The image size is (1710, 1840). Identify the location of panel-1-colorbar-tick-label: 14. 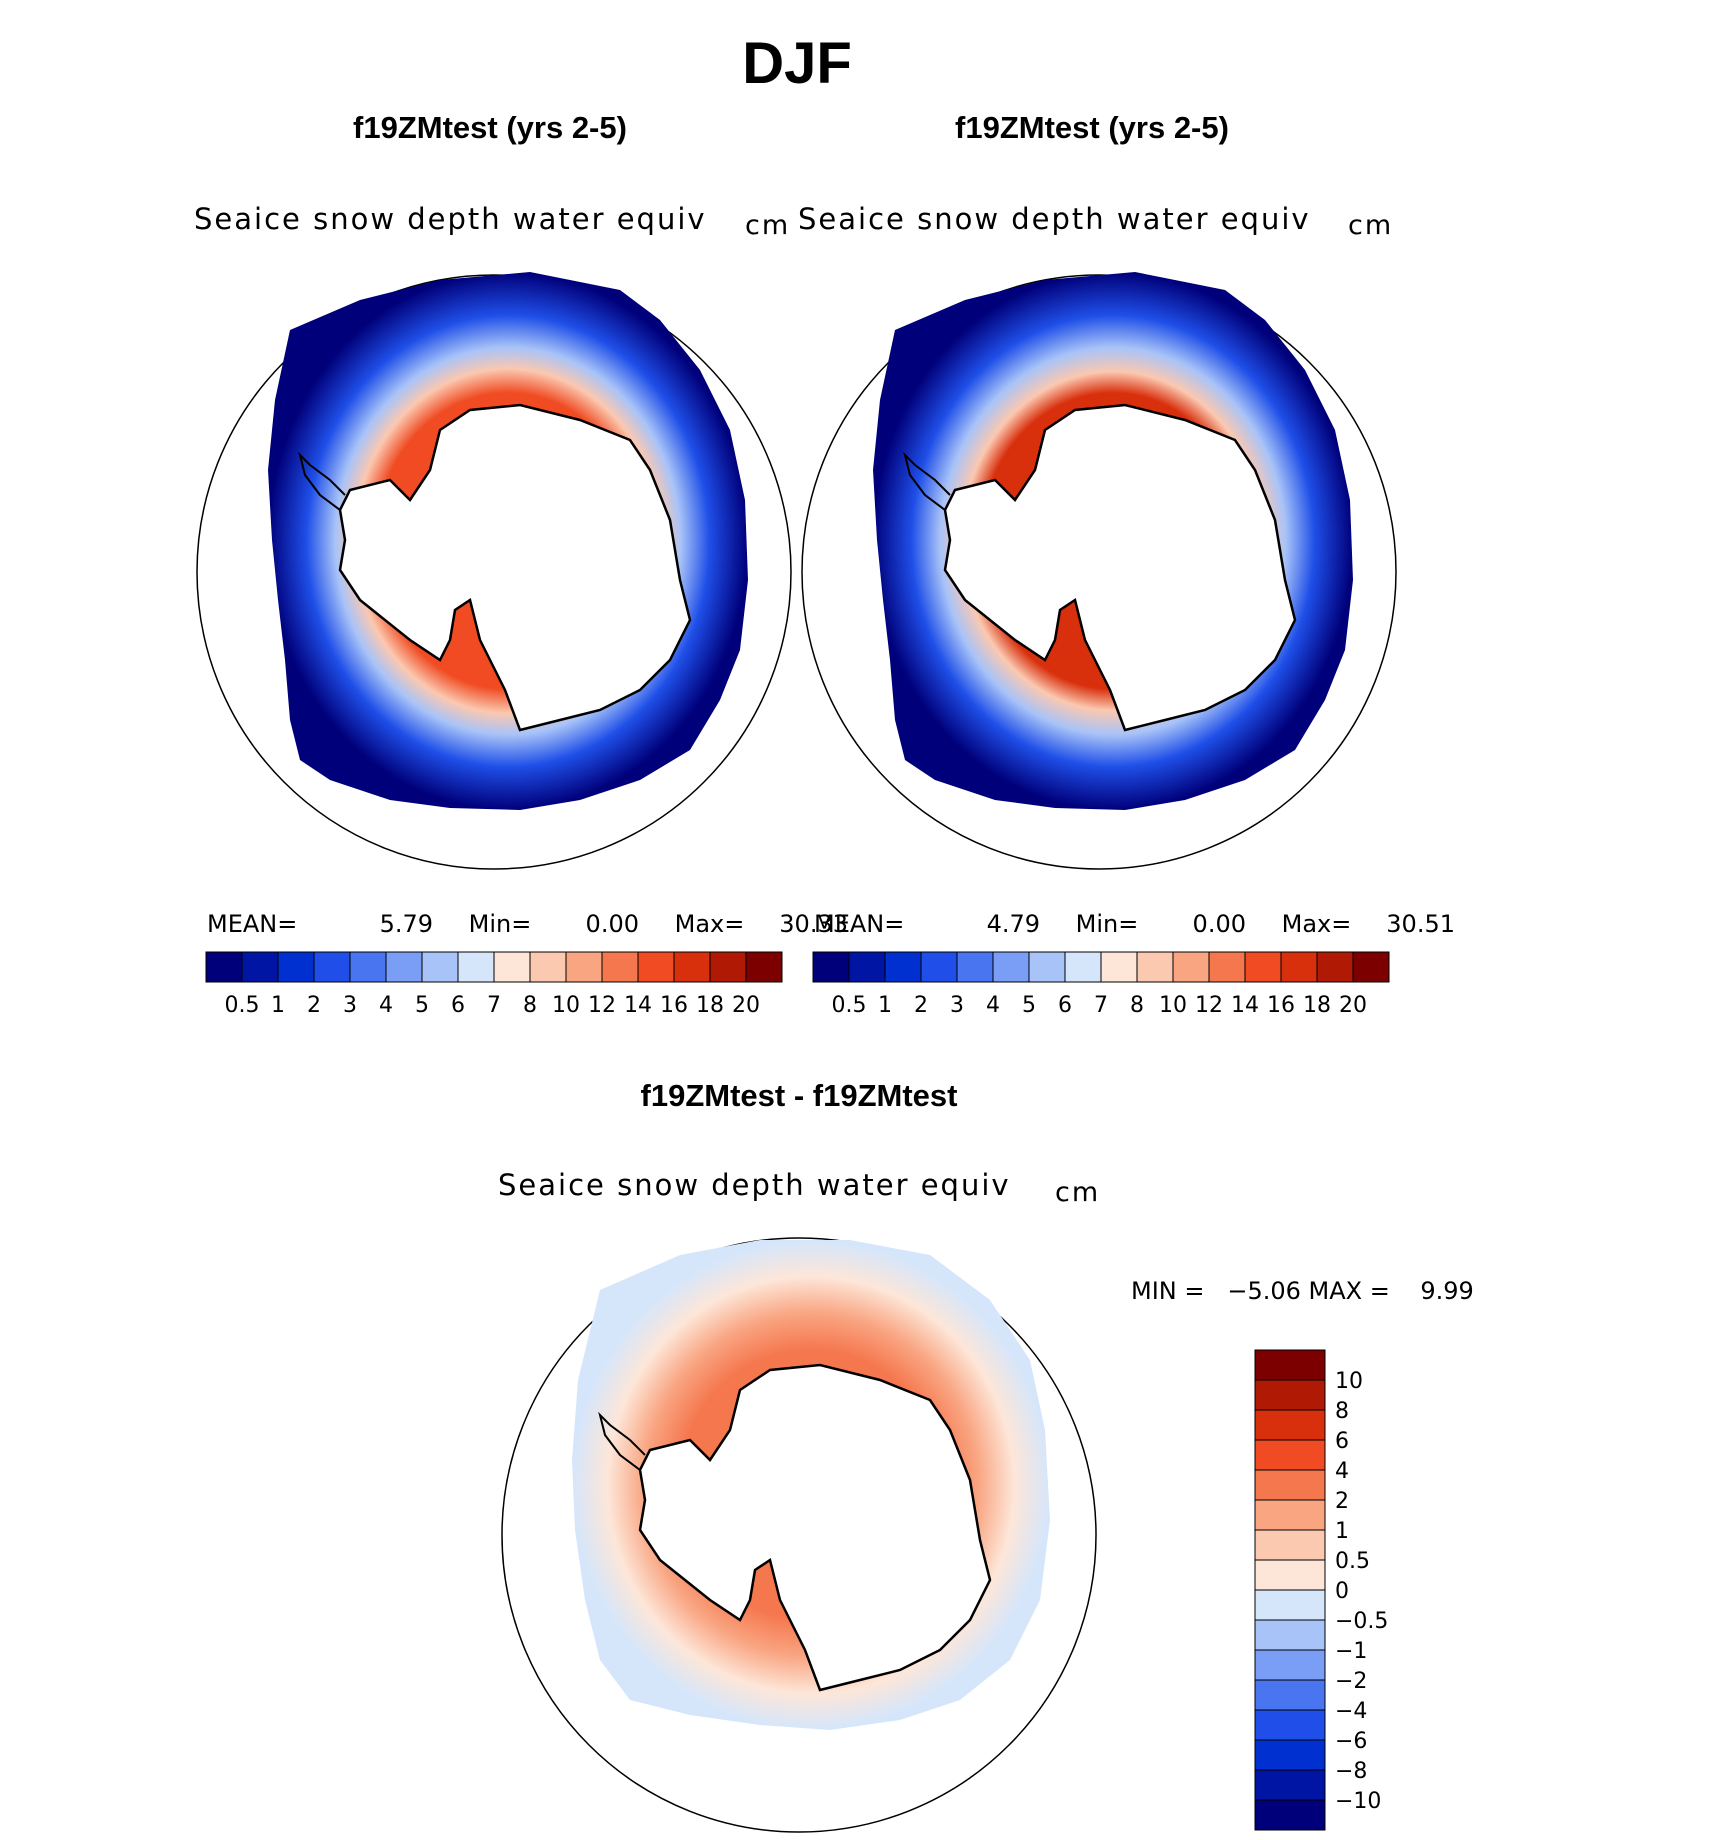
(638, 1005).